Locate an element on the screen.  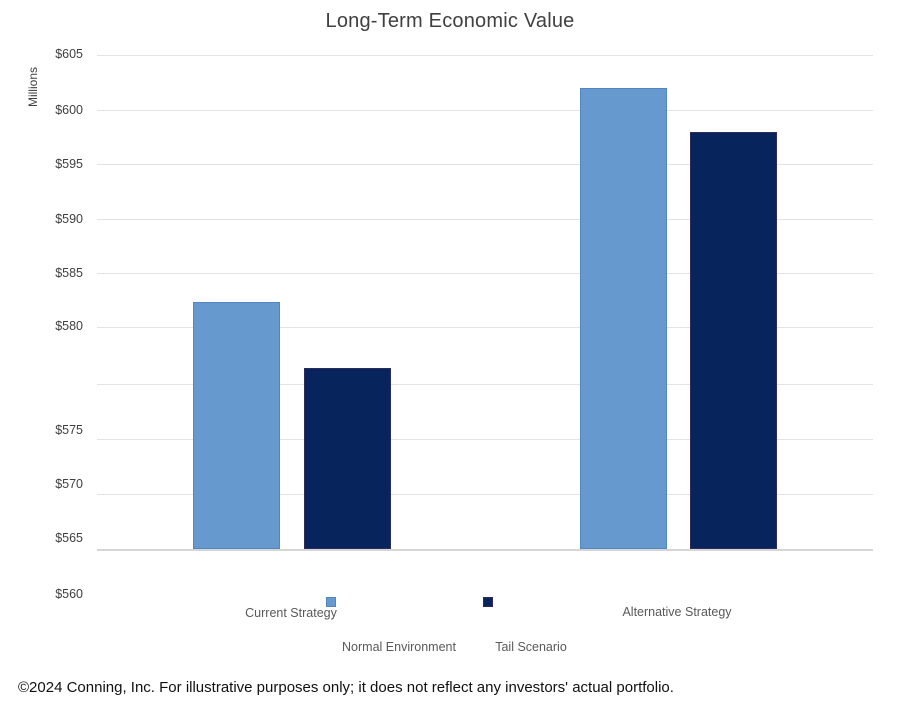
y-tick-label: $605 is located at coordinates (69, 54).